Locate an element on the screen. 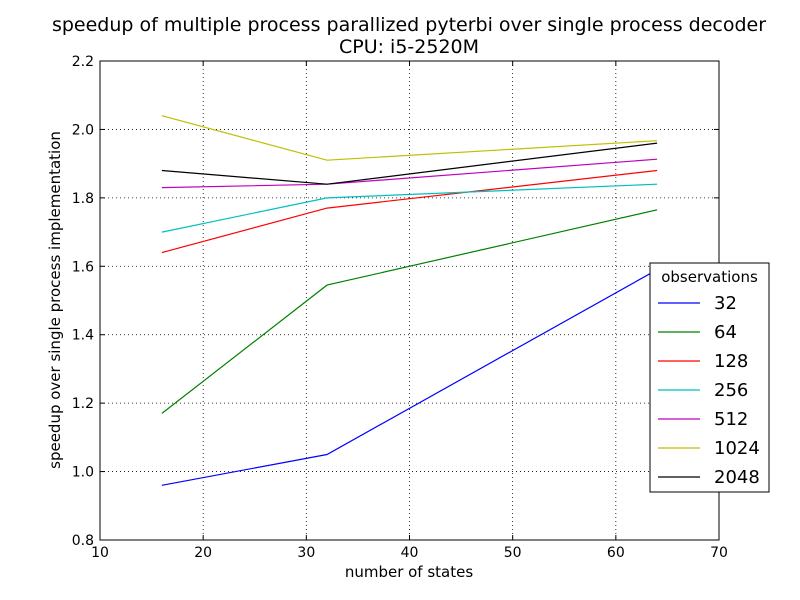  legend-label-32: 32 is located at coordinates (725, 303).